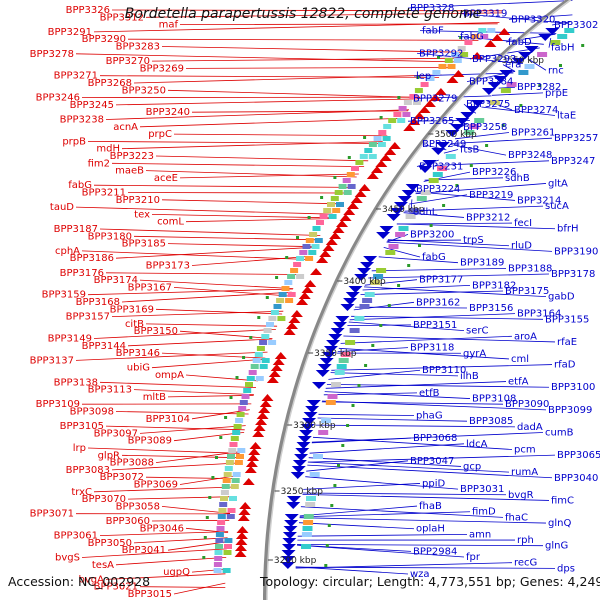  Describe the element at coordinates (435, 99) in the screenshot. I see `reverse-gene-label: BPP3279` at that location.